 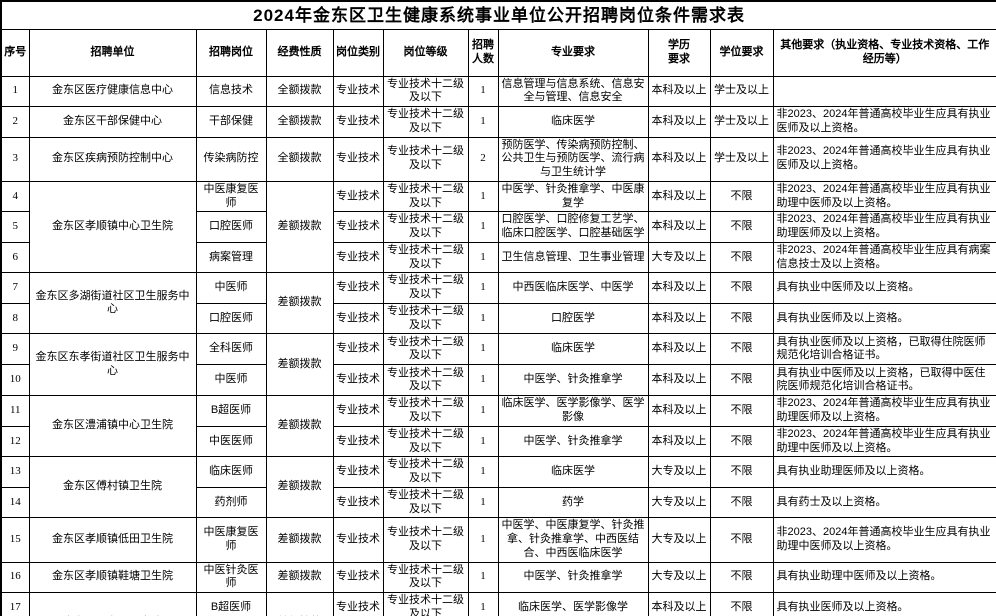 I want to click on cell-serial: 8, so click(x=15, y=318).